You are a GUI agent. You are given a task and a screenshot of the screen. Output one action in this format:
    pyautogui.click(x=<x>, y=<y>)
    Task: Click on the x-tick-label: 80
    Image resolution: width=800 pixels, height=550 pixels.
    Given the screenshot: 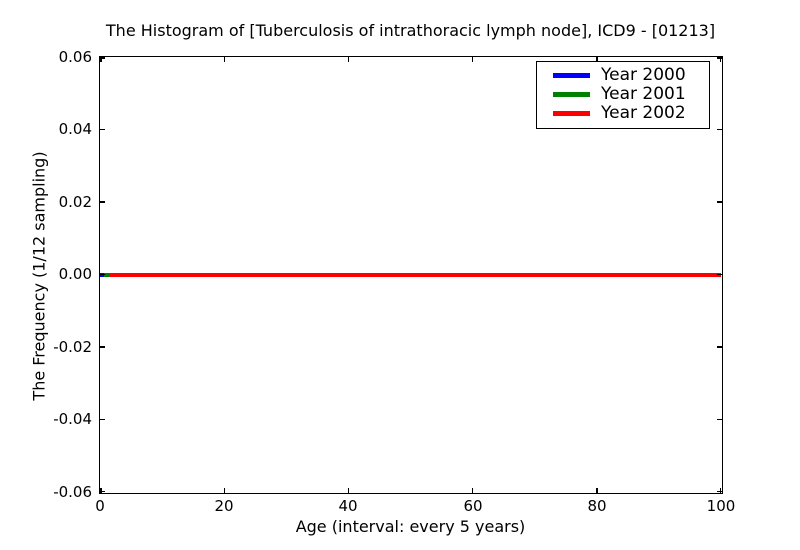 What is the action you would take?
    pyautogui.click(x=597, y=506)
    